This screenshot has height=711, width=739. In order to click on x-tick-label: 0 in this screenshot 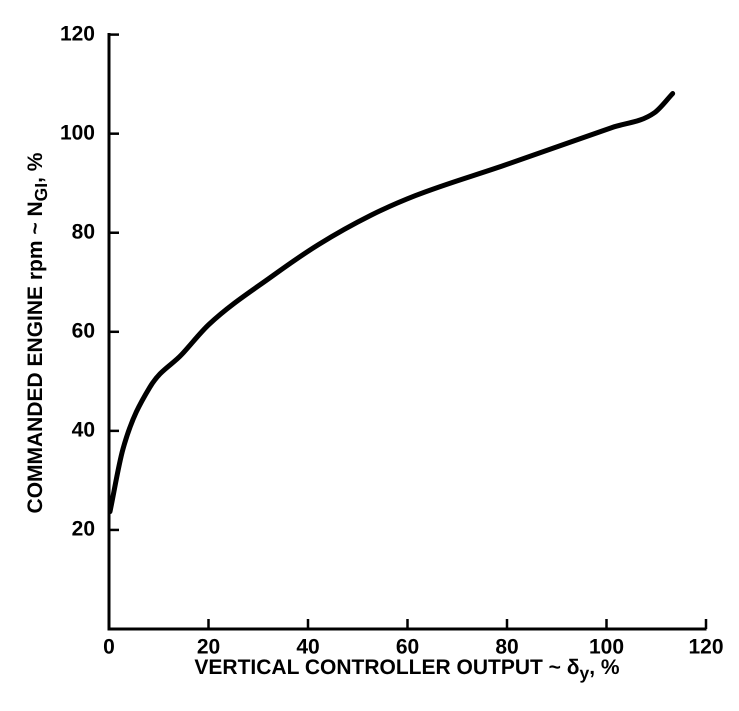, I will do `click(109, 646)`.